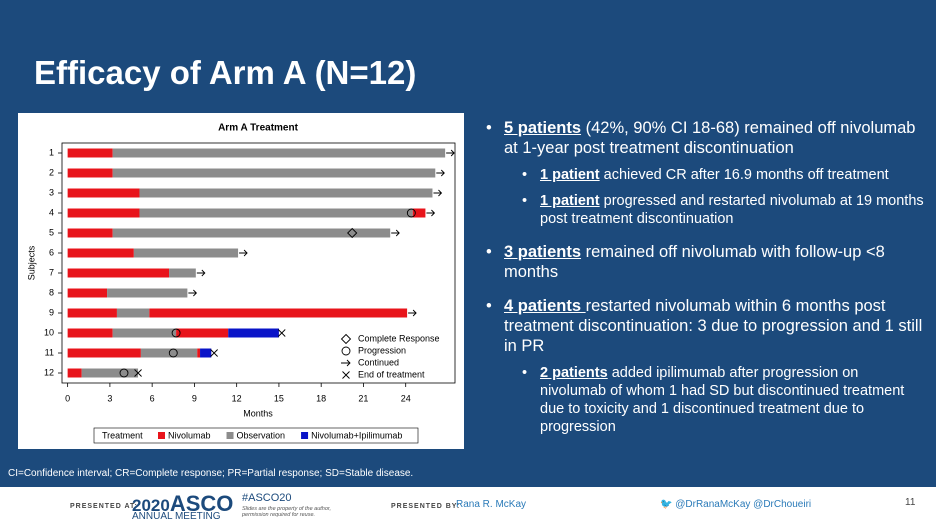  I want to click on y-axis-label: Subjects, so click(31, 262).